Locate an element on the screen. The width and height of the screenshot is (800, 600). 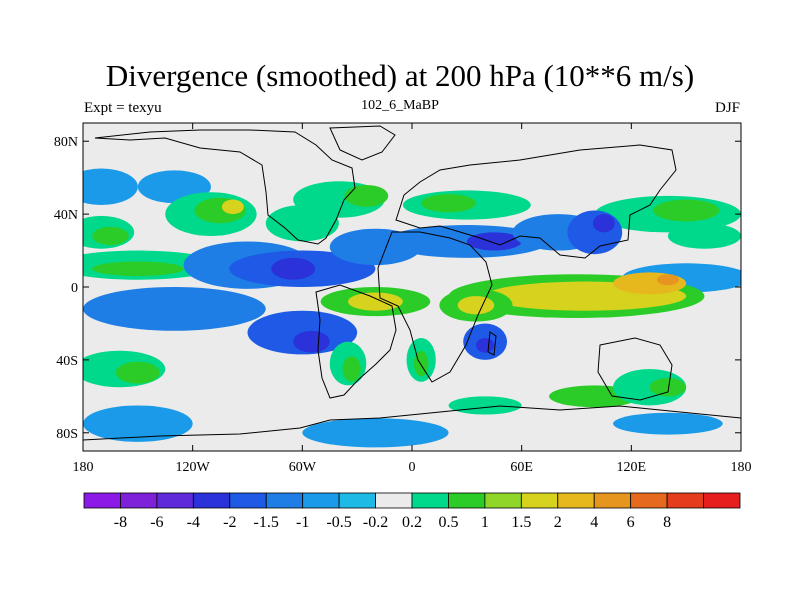
colorbar-label-8: 0.2 is located at coordinates (412, 522).